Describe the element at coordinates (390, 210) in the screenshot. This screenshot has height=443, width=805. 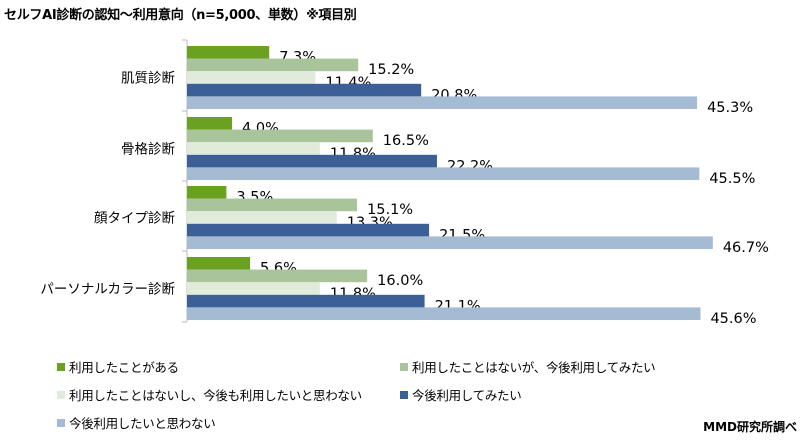
I see `data-label: 15.1%` at that location.